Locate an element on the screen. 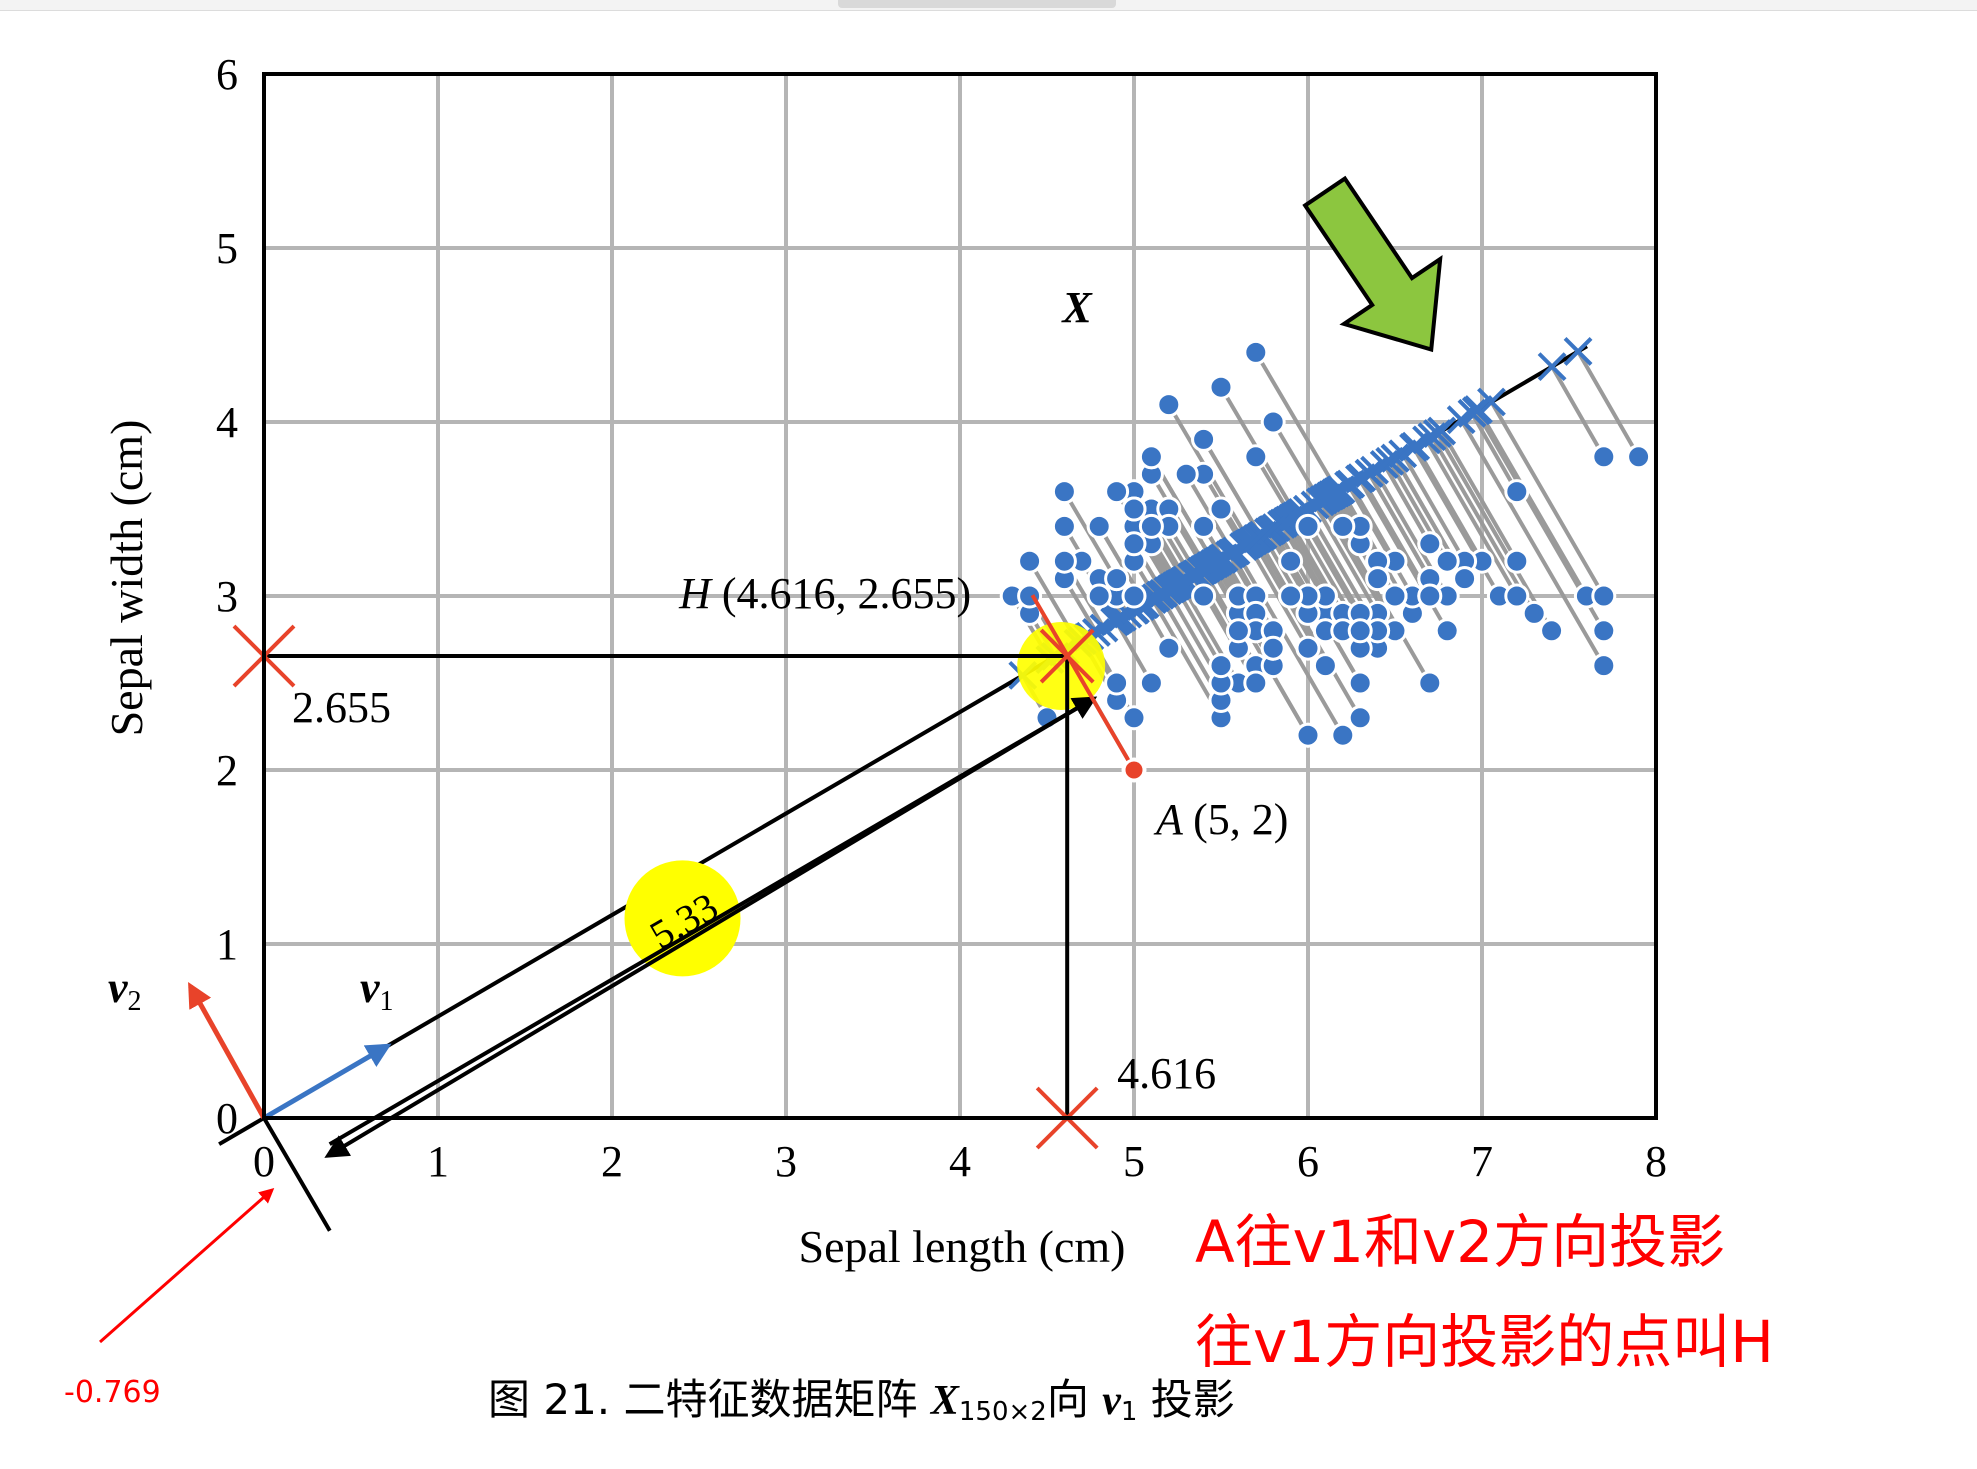  v2-arrow is located at coordinates (227, 1050).